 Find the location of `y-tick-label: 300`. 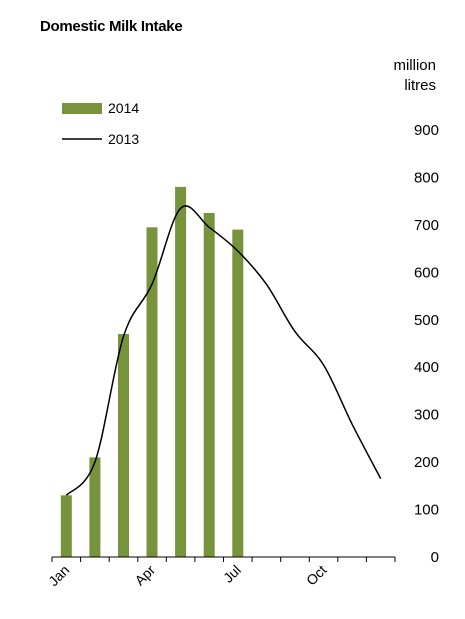

y-tick-label: 300 is located at coordinates (426, 415).